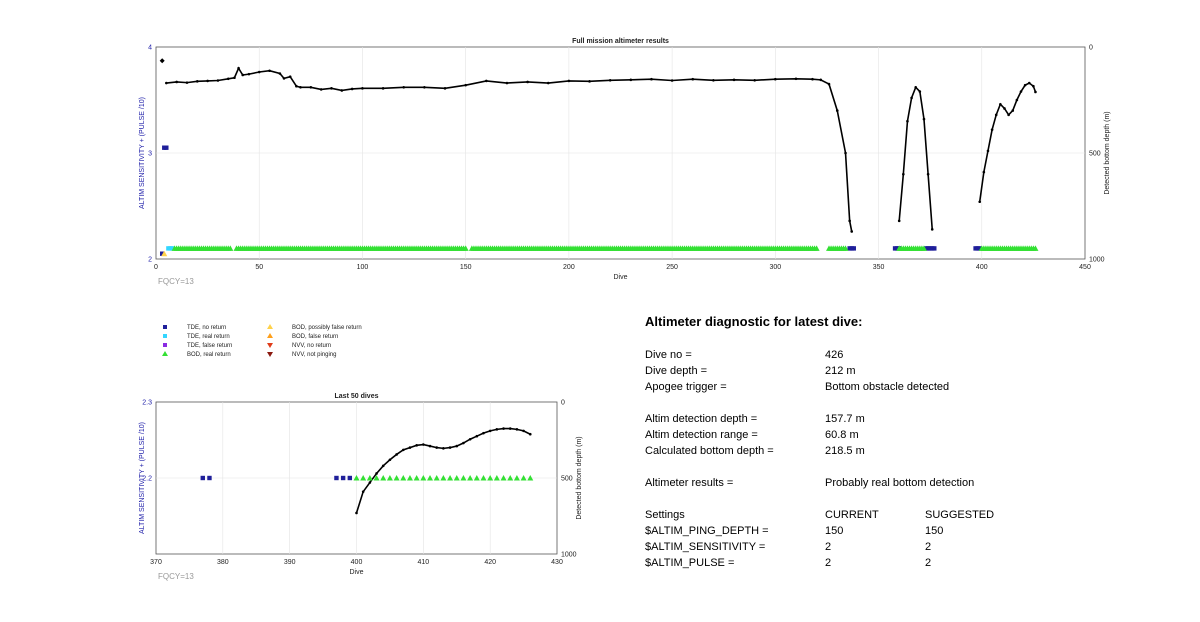 This screenshot has width=1200, height=622. I want to click on x-tick-label: 450, so click(1085, 267).